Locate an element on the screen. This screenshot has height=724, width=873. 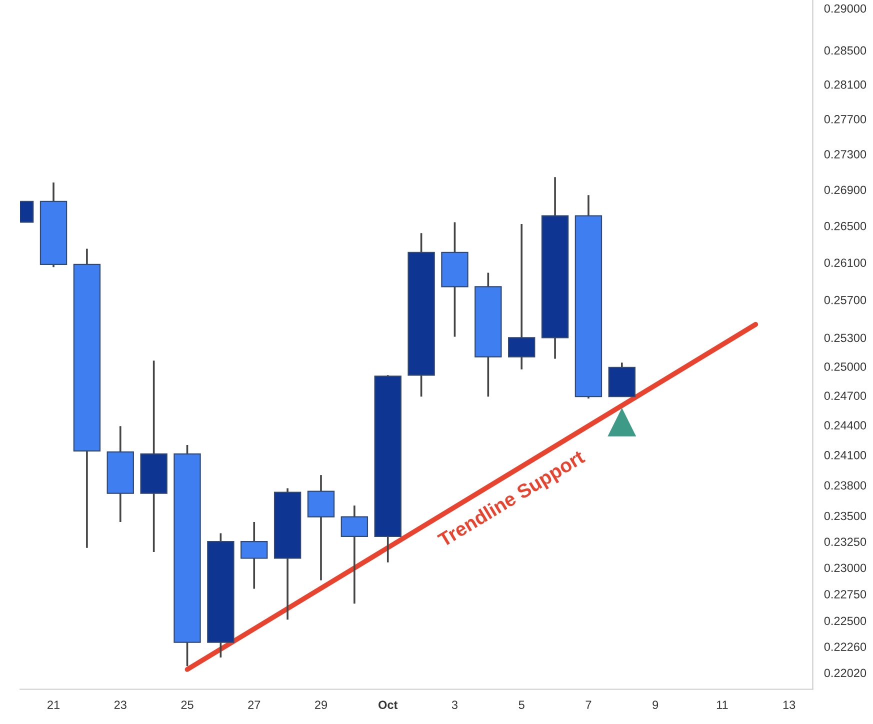
y-tick-label: 0.23500 is located at coordinates (845, 516).